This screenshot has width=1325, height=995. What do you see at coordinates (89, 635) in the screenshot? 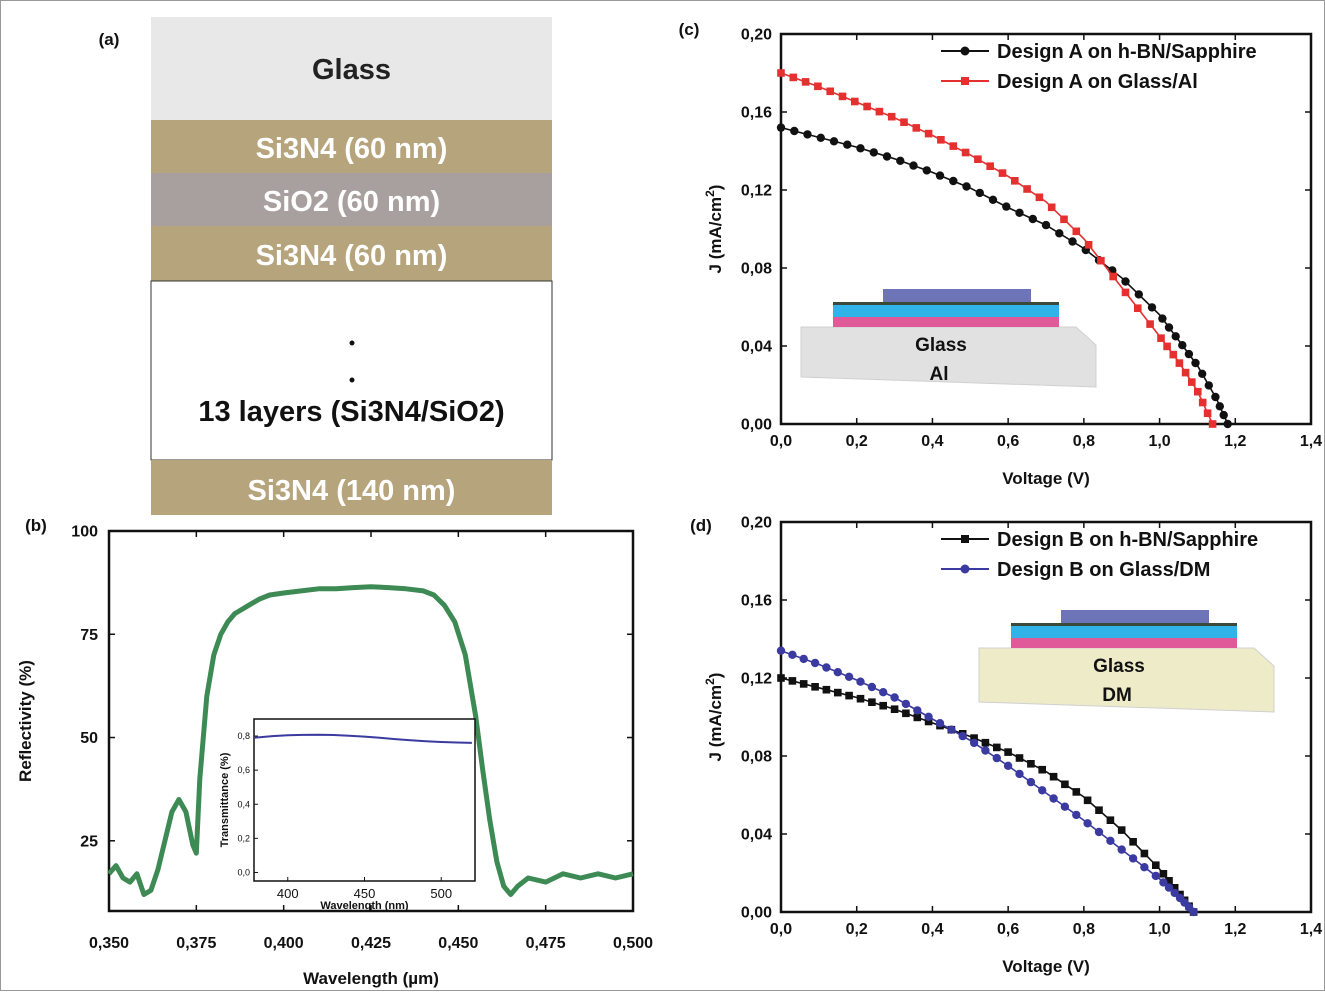
I see `b-ytick-label-75: 75` at bounding box center [89, 635].